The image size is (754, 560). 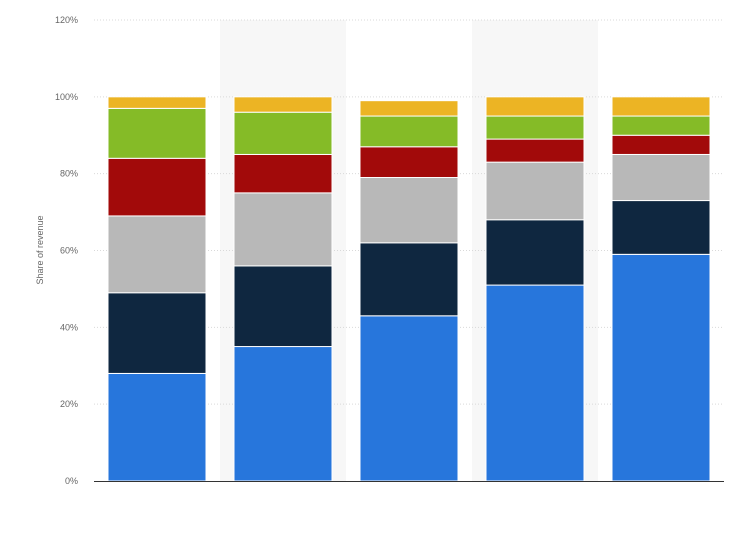 What do you see at coordinates (69, 251) in the screenshot?
I see `y-tick-label: 60%` at bounding box center [69, 251].